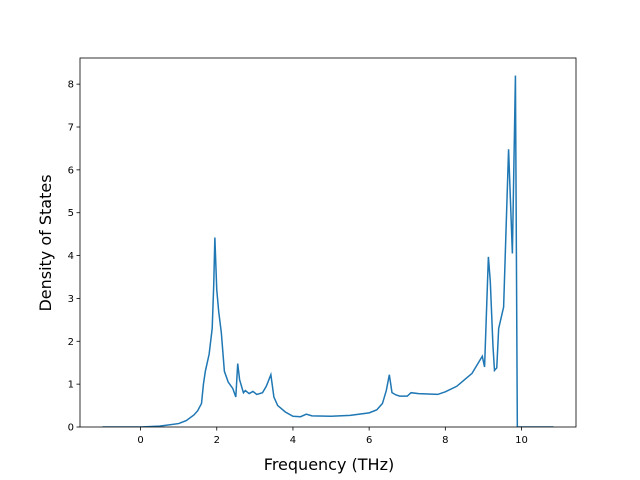 Image resolution: width=640 pixels, height=480 pixels. Describe the element at coordinates (217, 440) in the screenshot. I see `x-tick-label: 2` at that location.